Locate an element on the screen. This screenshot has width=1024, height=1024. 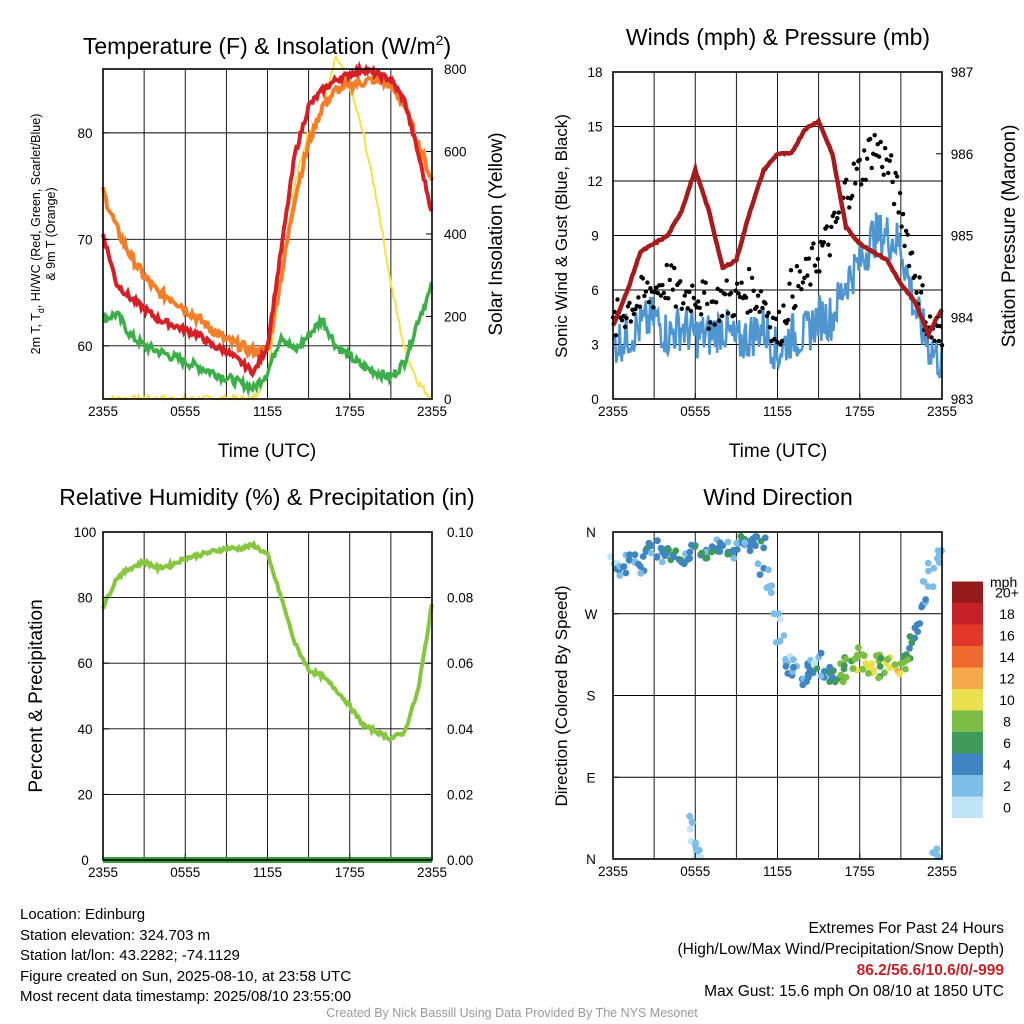
legend-swatch is located at coordinates (967, 678).